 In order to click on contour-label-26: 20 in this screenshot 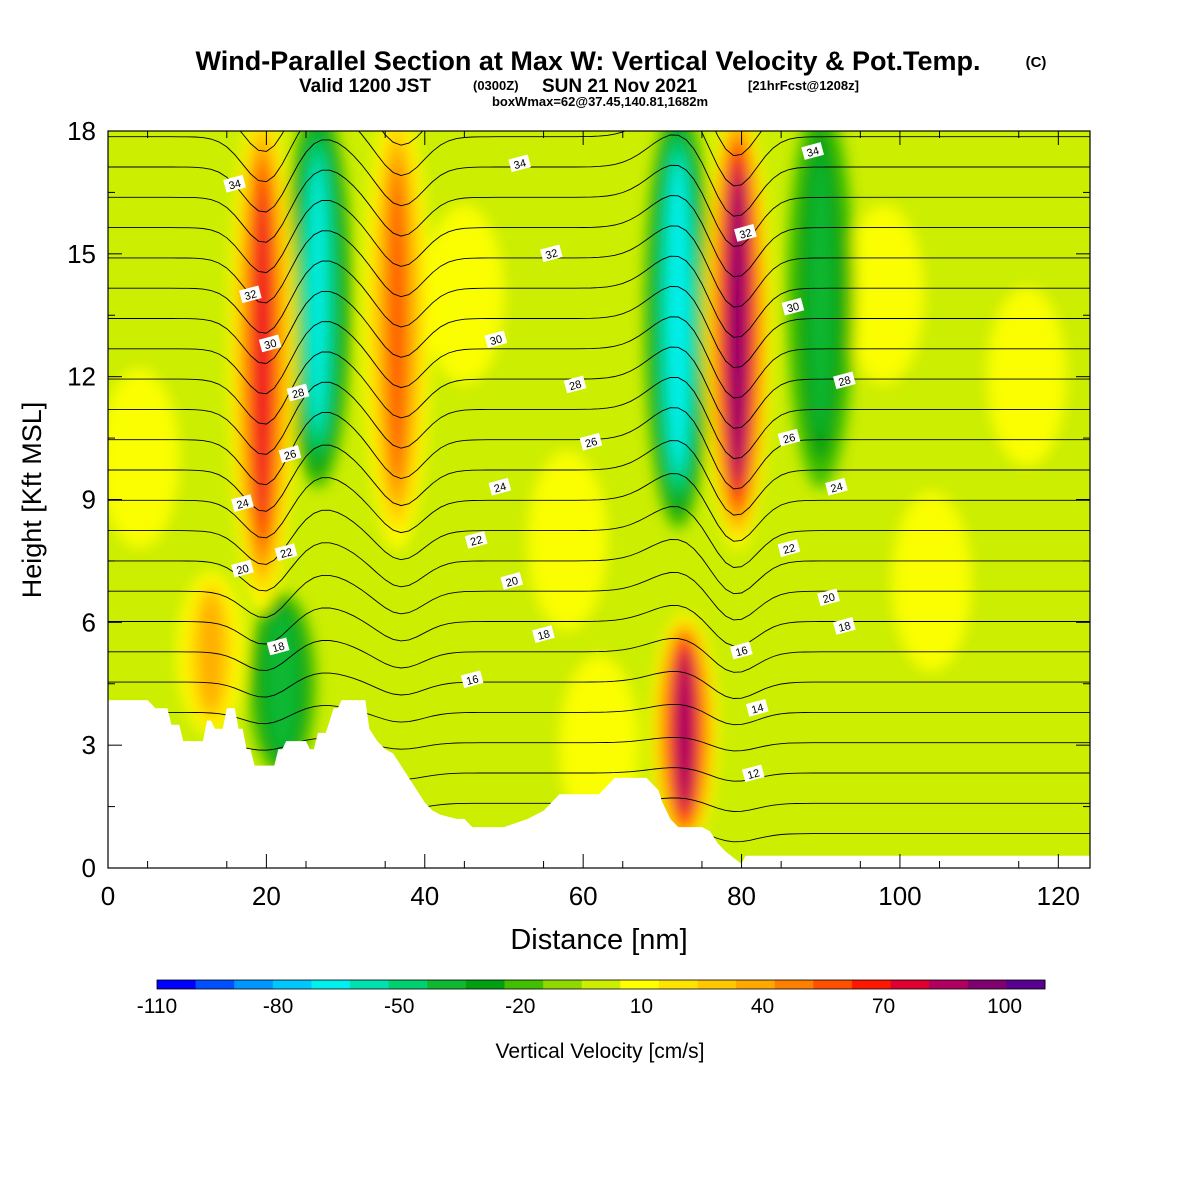, I will do `click(828, 597)`.